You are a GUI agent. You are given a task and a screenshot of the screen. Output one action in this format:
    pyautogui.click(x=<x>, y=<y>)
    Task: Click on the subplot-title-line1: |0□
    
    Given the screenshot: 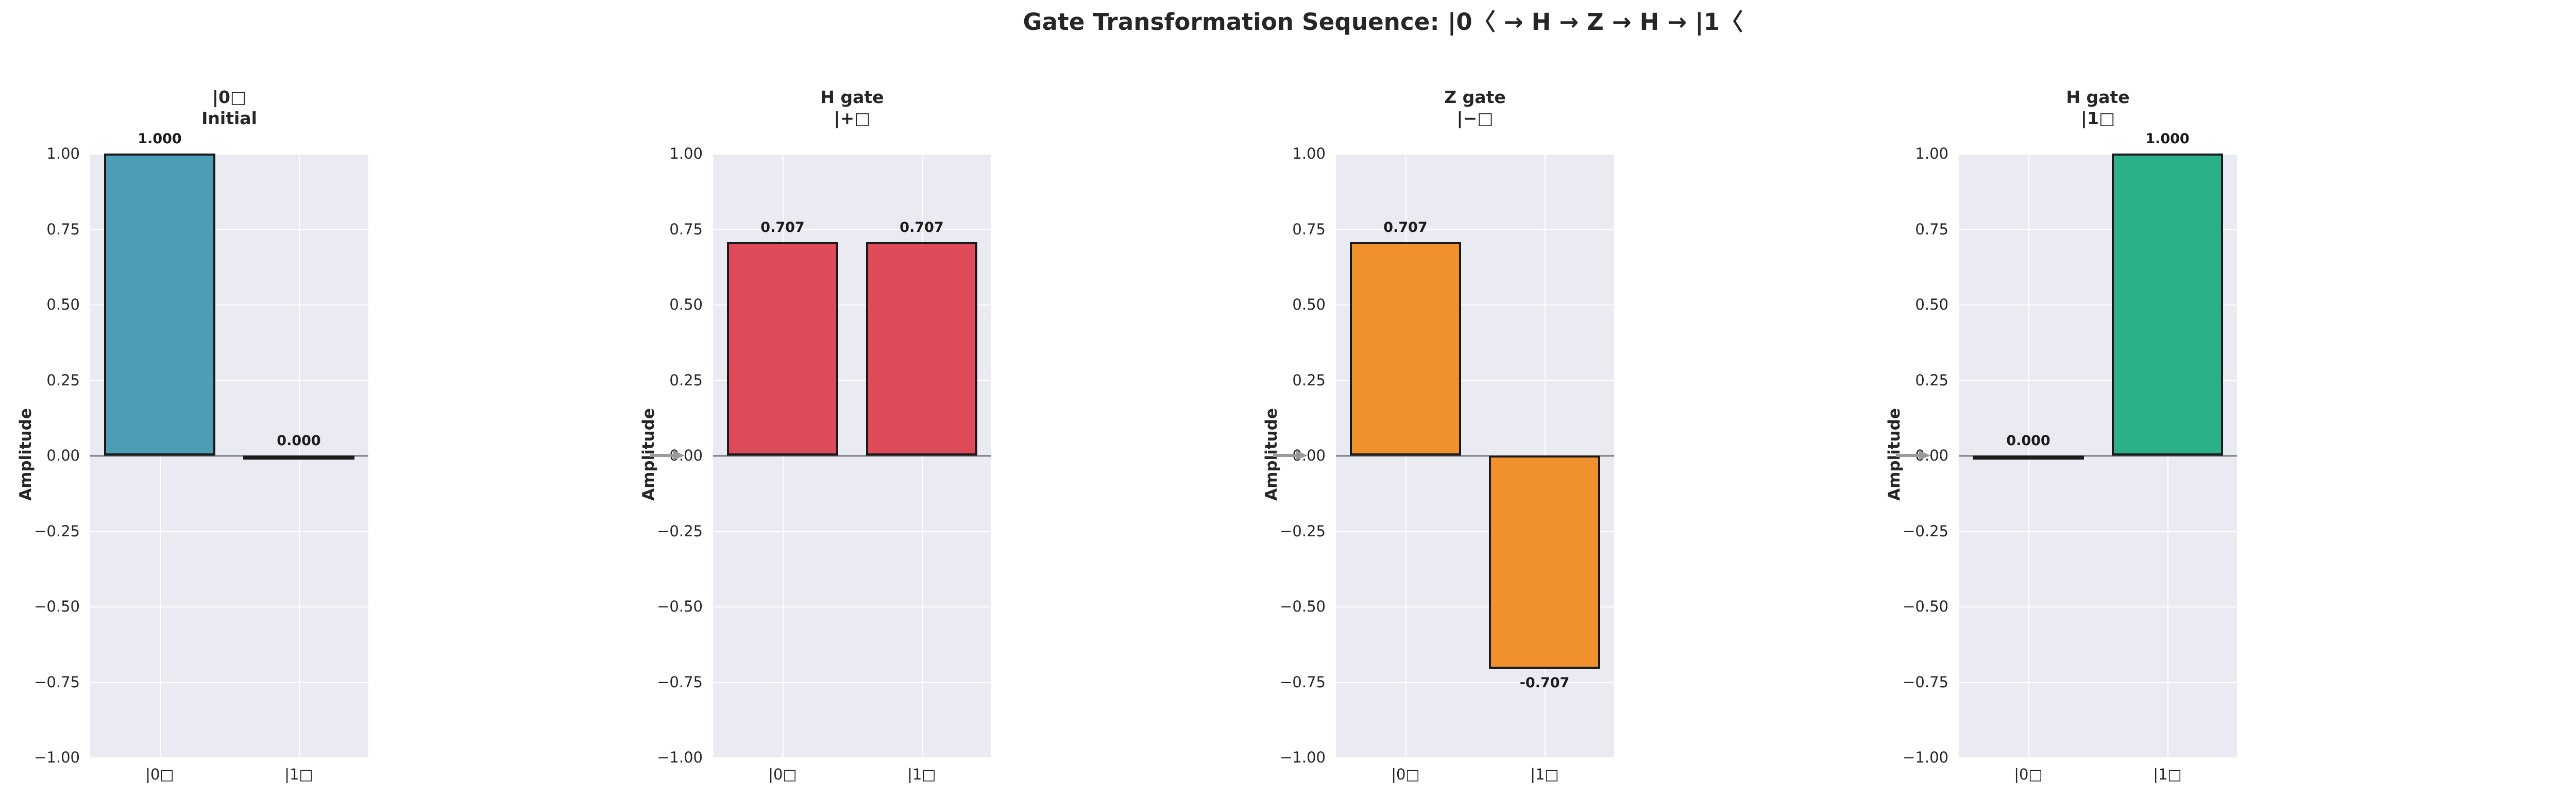 What is the action you would take?
    pyautogui.click(x=229, y=97)
    